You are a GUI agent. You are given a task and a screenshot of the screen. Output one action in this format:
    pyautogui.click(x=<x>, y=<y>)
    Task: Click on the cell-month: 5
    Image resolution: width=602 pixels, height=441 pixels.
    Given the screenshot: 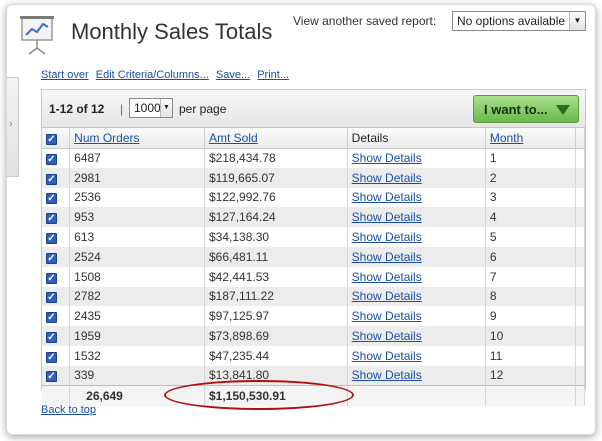 What is the action you would take?
    pyautogui.click(x=531, y=237)
    